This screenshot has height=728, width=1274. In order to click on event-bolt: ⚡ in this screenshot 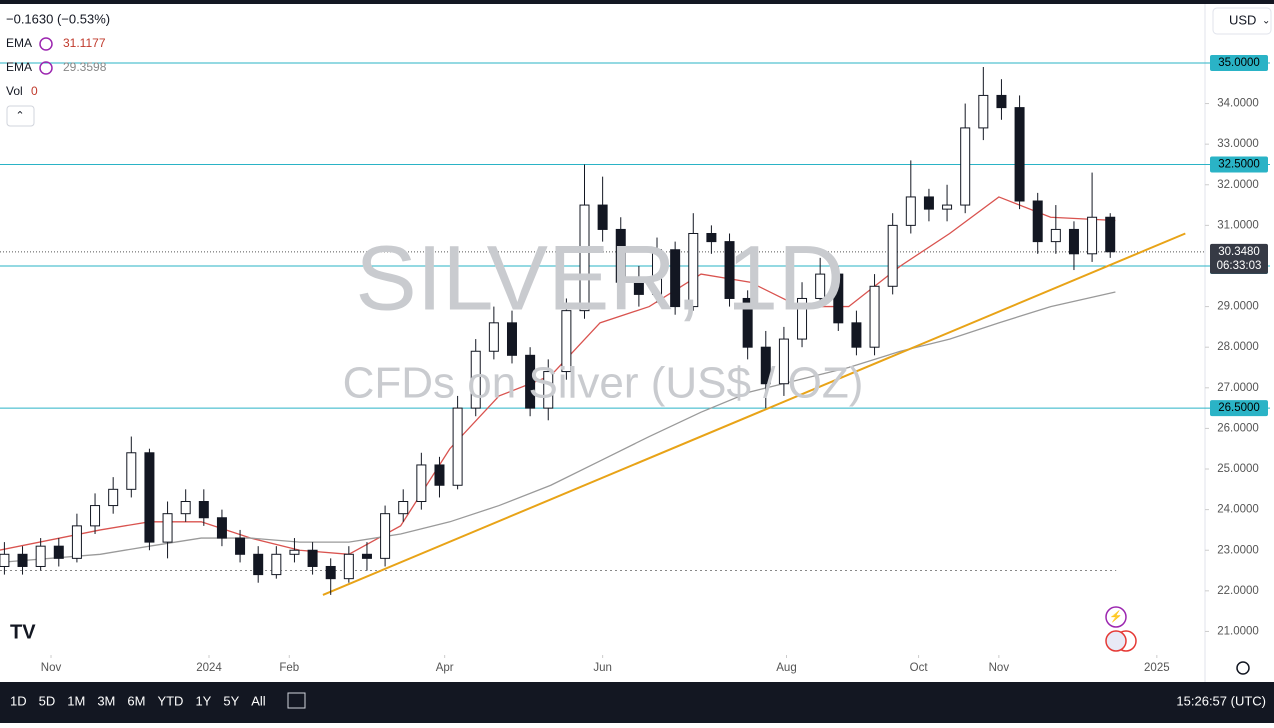, I will do `click(1116, 616)`.